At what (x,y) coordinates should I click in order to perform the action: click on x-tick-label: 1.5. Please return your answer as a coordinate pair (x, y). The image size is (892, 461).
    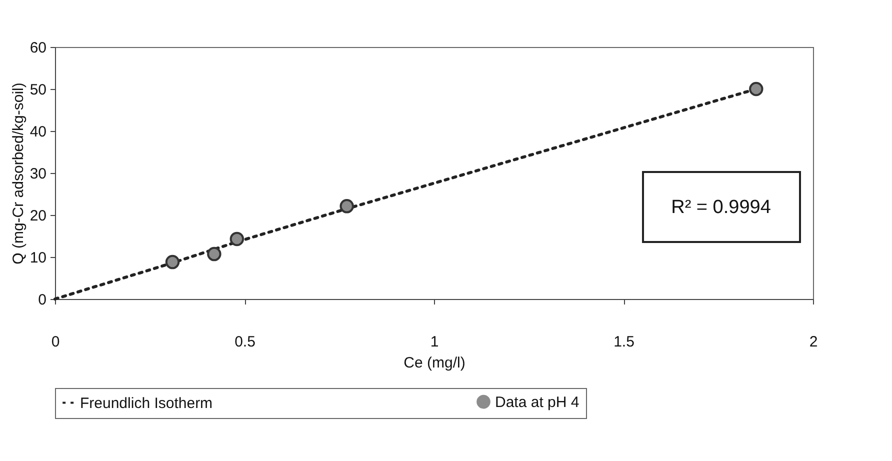
    Looking at the image, I should click on (624, 342).